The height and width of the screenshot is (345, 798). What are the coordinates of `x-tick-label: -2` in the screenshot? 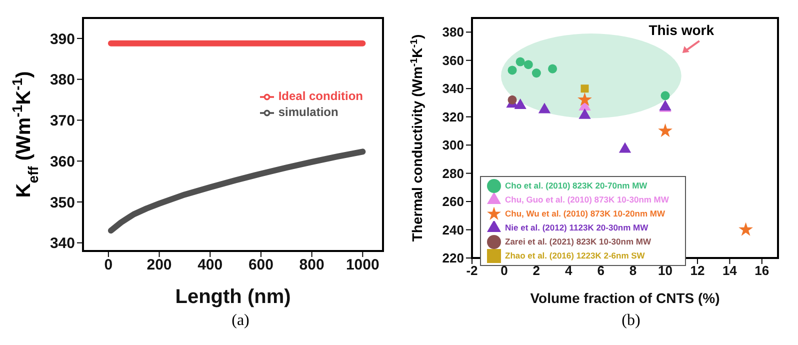 It's located at (472, 270).